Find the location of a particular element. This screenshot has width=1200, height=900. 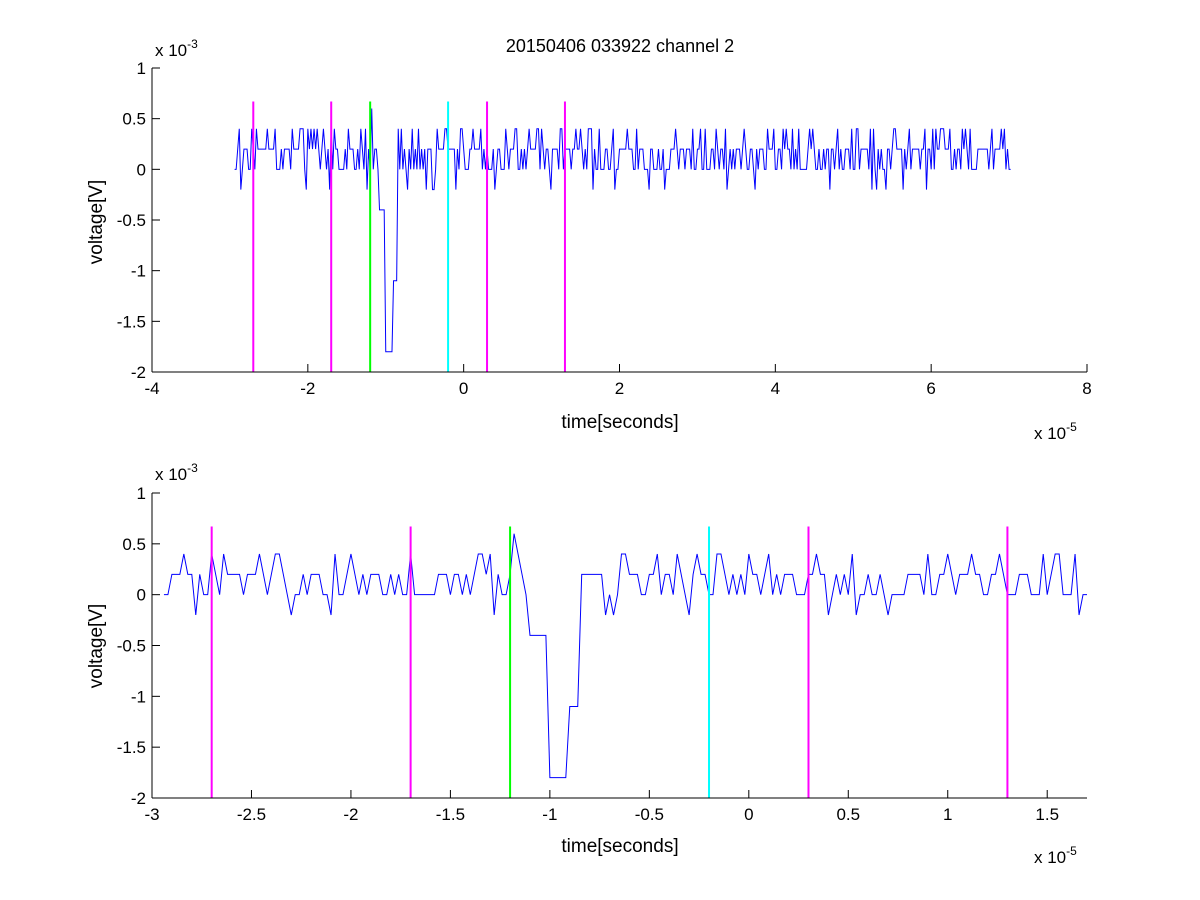

chart-title: 20150406 033922 channel 2 is located at coordinates (620, 46).